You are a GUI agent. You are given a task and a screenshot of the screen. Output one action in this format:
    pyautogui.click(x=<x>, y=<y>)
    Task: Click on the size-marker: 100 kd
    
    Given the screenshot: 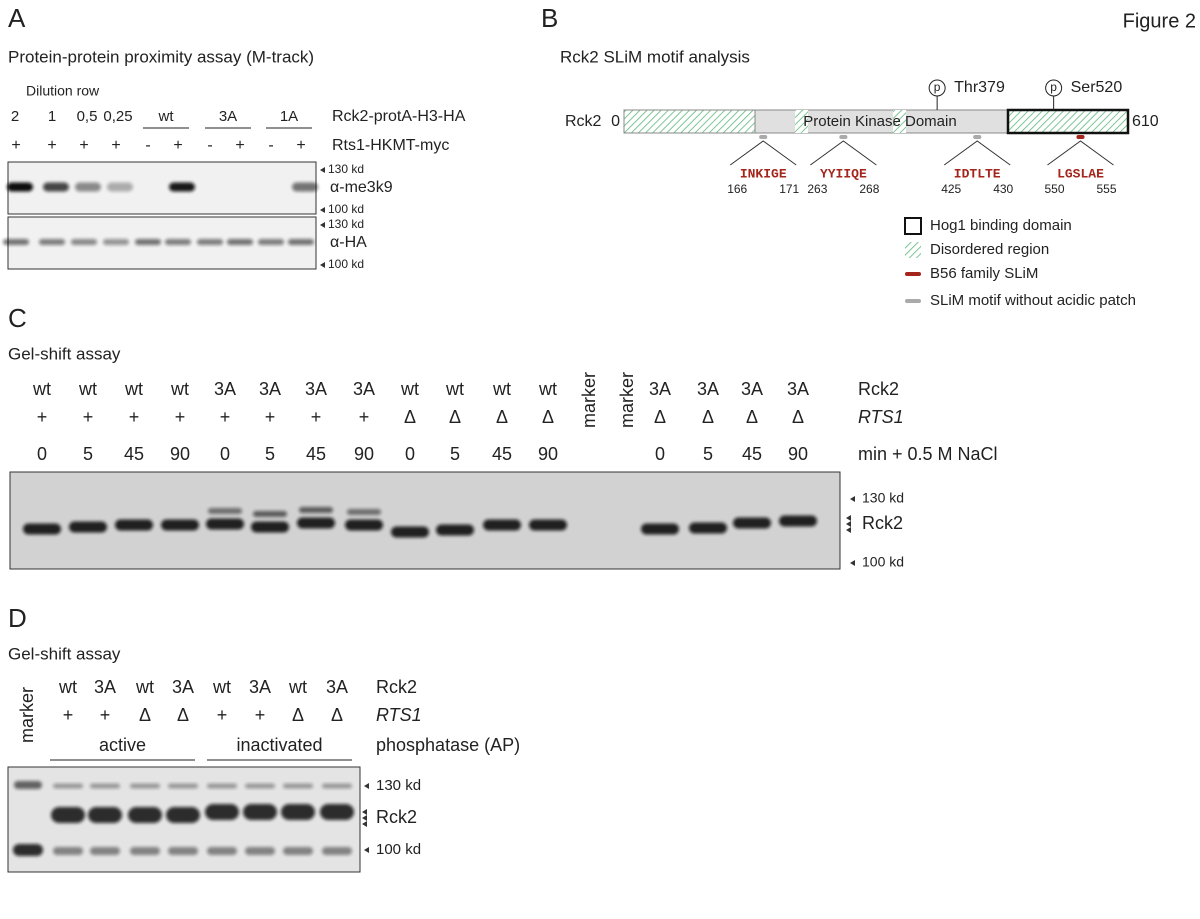 What is the action you would take?
    pyautogui.click(x=398, y=849)
    